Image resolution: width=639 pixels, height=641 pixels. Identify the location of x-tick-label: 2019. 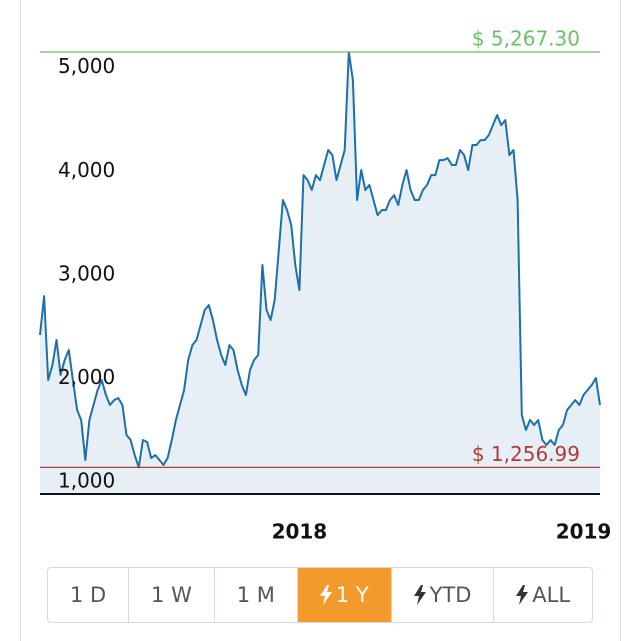
(584, 532).